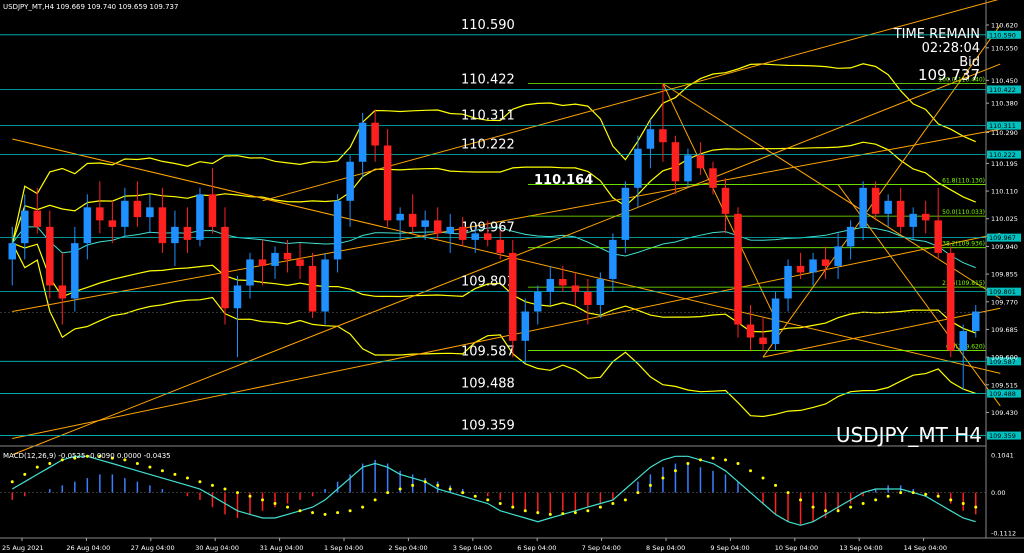 The height and width of the screenshot is (553, 1024). What do you see at coordinates (488, 384) in the screenshot?
I see `level-label-109.488: 109.488` at bounding box center [488, 384].